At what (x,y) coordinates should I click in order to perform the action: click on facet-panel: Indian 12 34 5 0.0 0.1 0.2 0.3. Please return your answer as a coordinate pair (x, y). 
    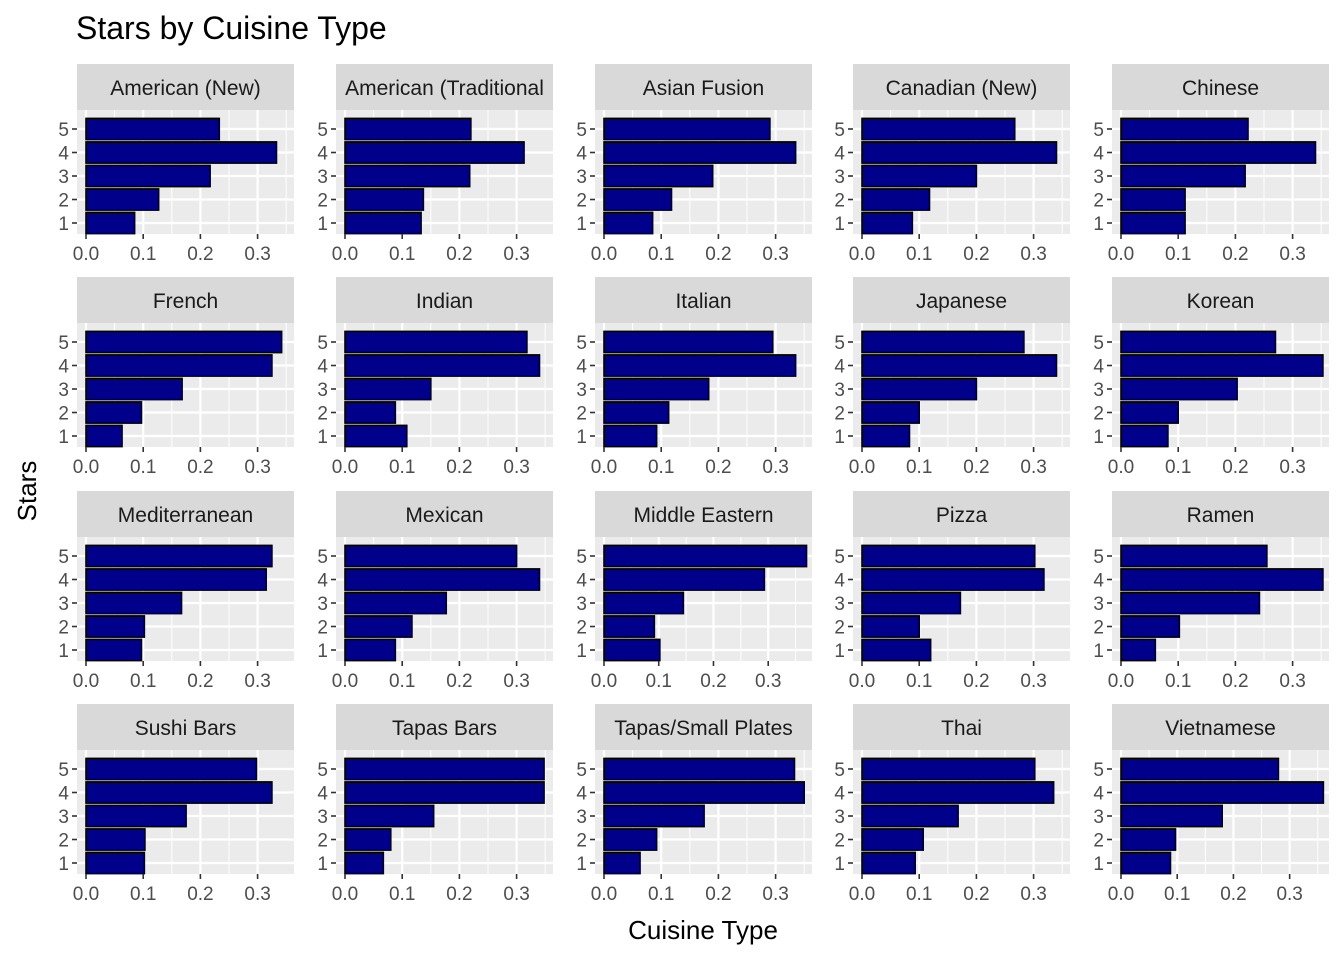
    Looking at the image, I should click on (435, 377).